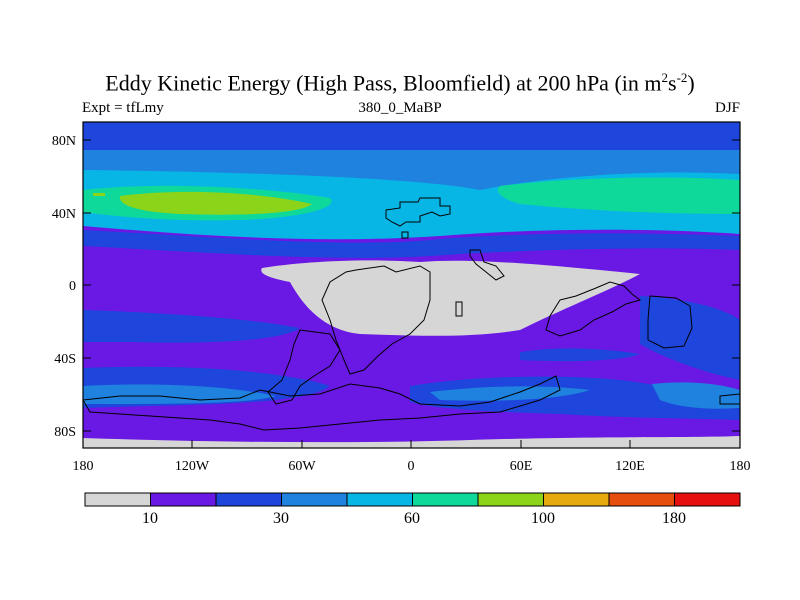  Describe the element at coordinates (150, 518) in the screenshot. I see `colorbar-label: 10` at that location.